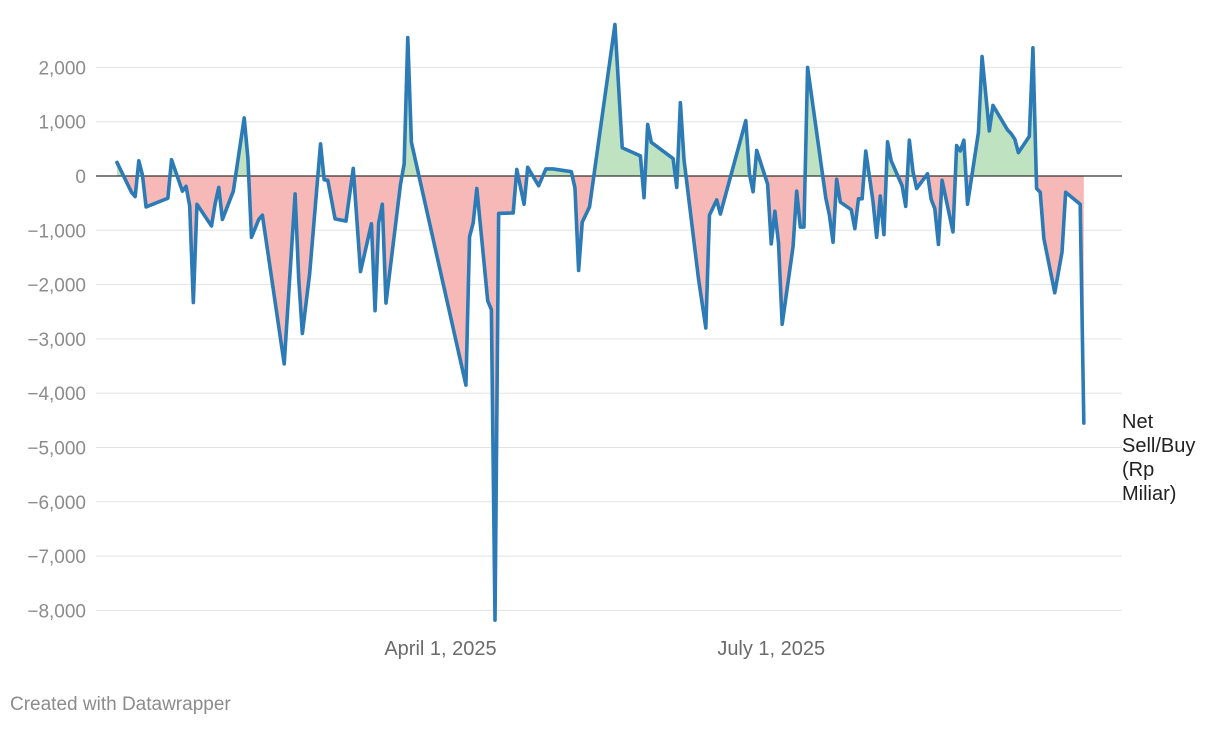 The image size is (1220, 730). I want to click on y-tick-label: −3,000, so click(56, 340).